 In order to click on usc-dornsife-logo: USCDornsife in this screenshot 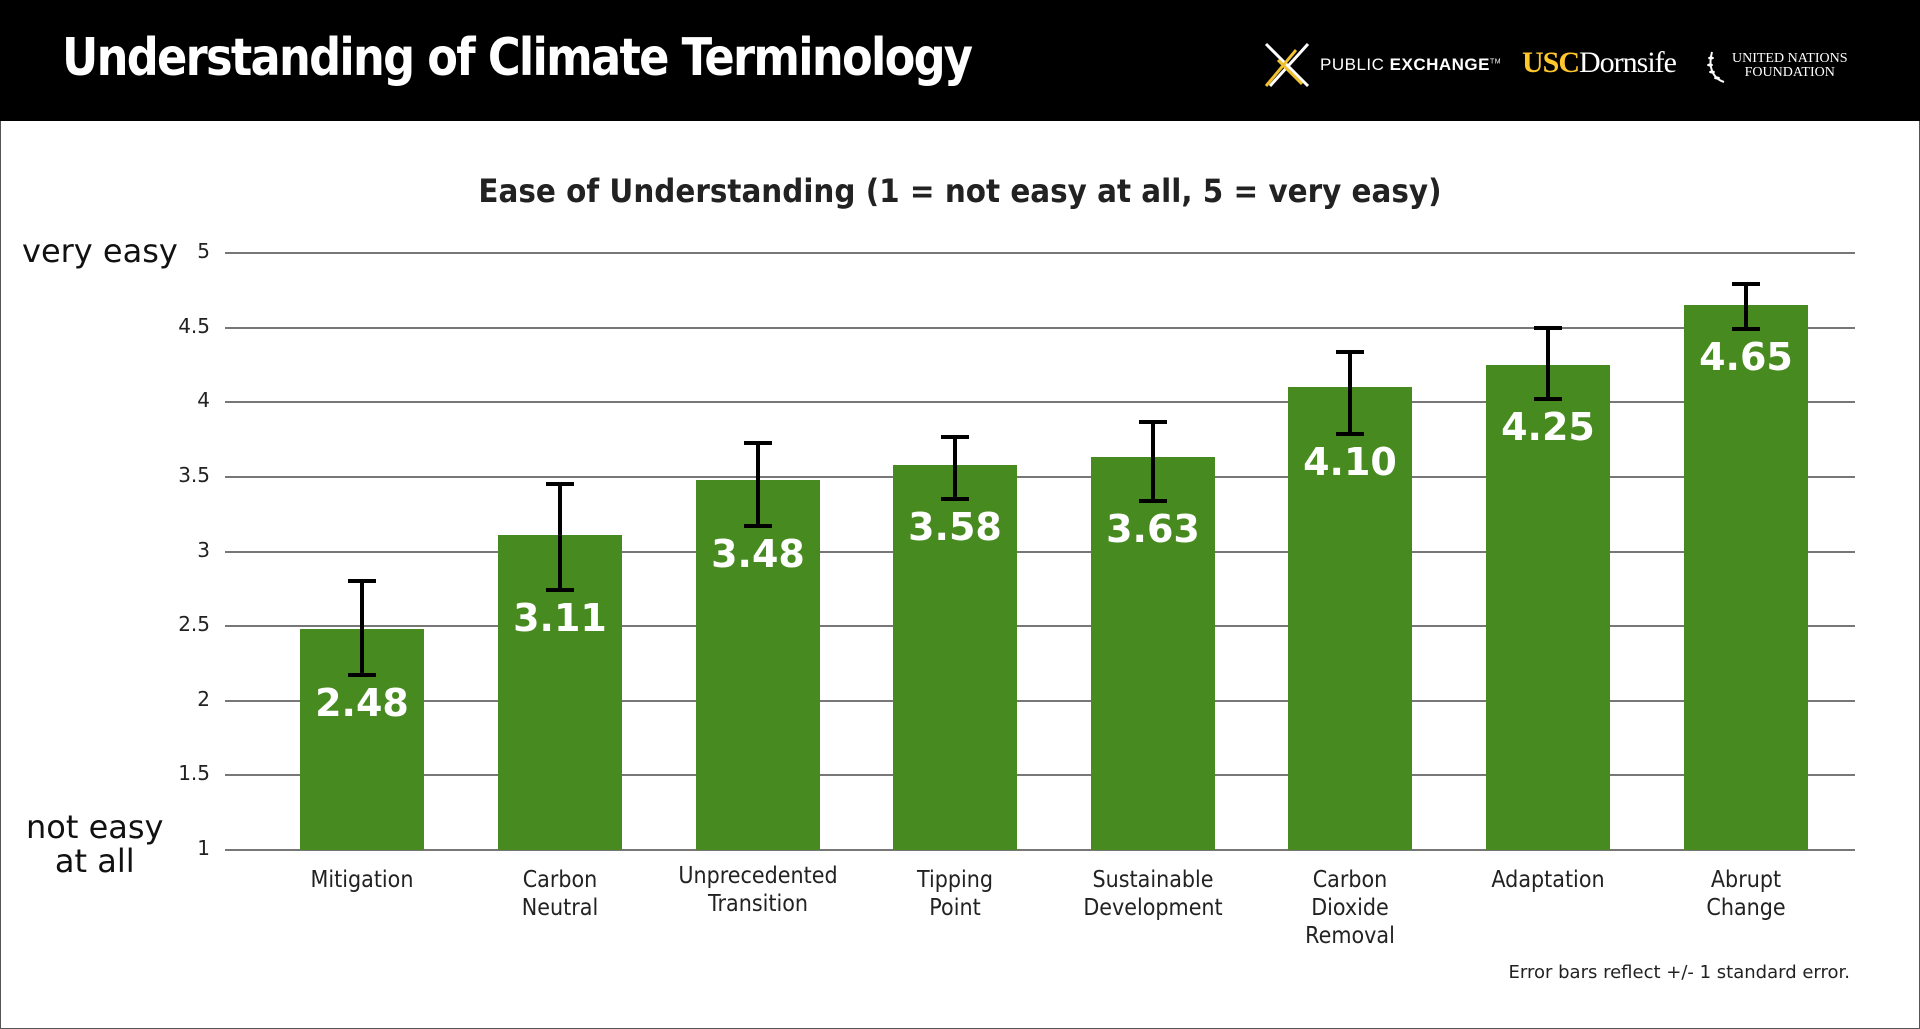, I will do `click(1599, 62)`.